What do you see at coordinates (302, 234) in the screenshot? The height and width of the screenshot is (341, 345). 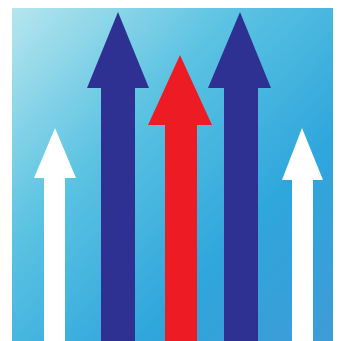 I see `white-arrow-right` at bounding box center [302, 234].